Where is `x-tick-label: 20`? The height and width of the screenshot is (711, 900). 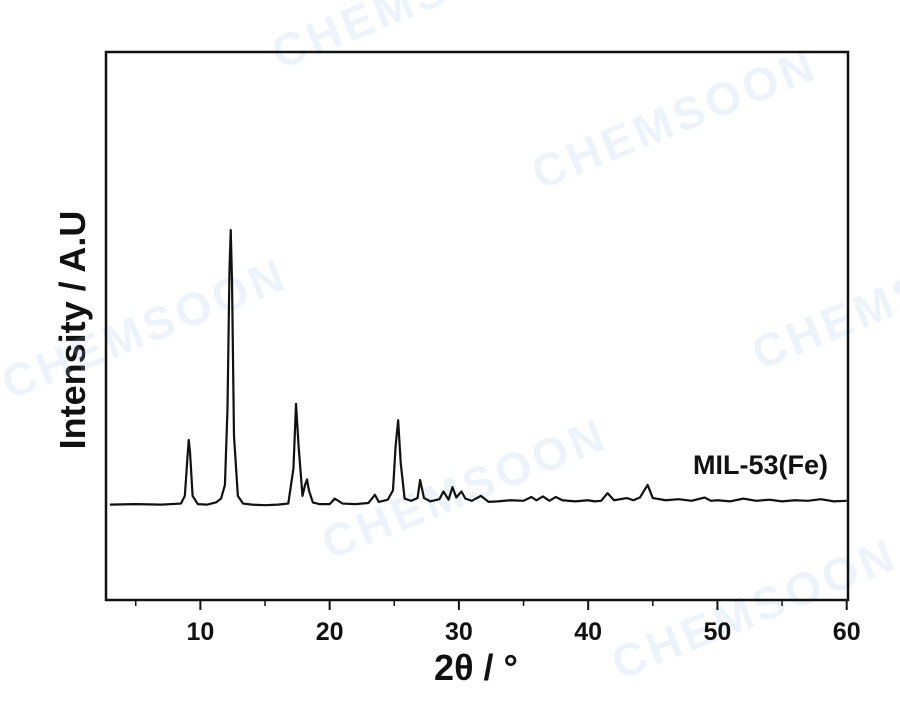
x-tick-label: 20 is located at coordinates (330, 632).